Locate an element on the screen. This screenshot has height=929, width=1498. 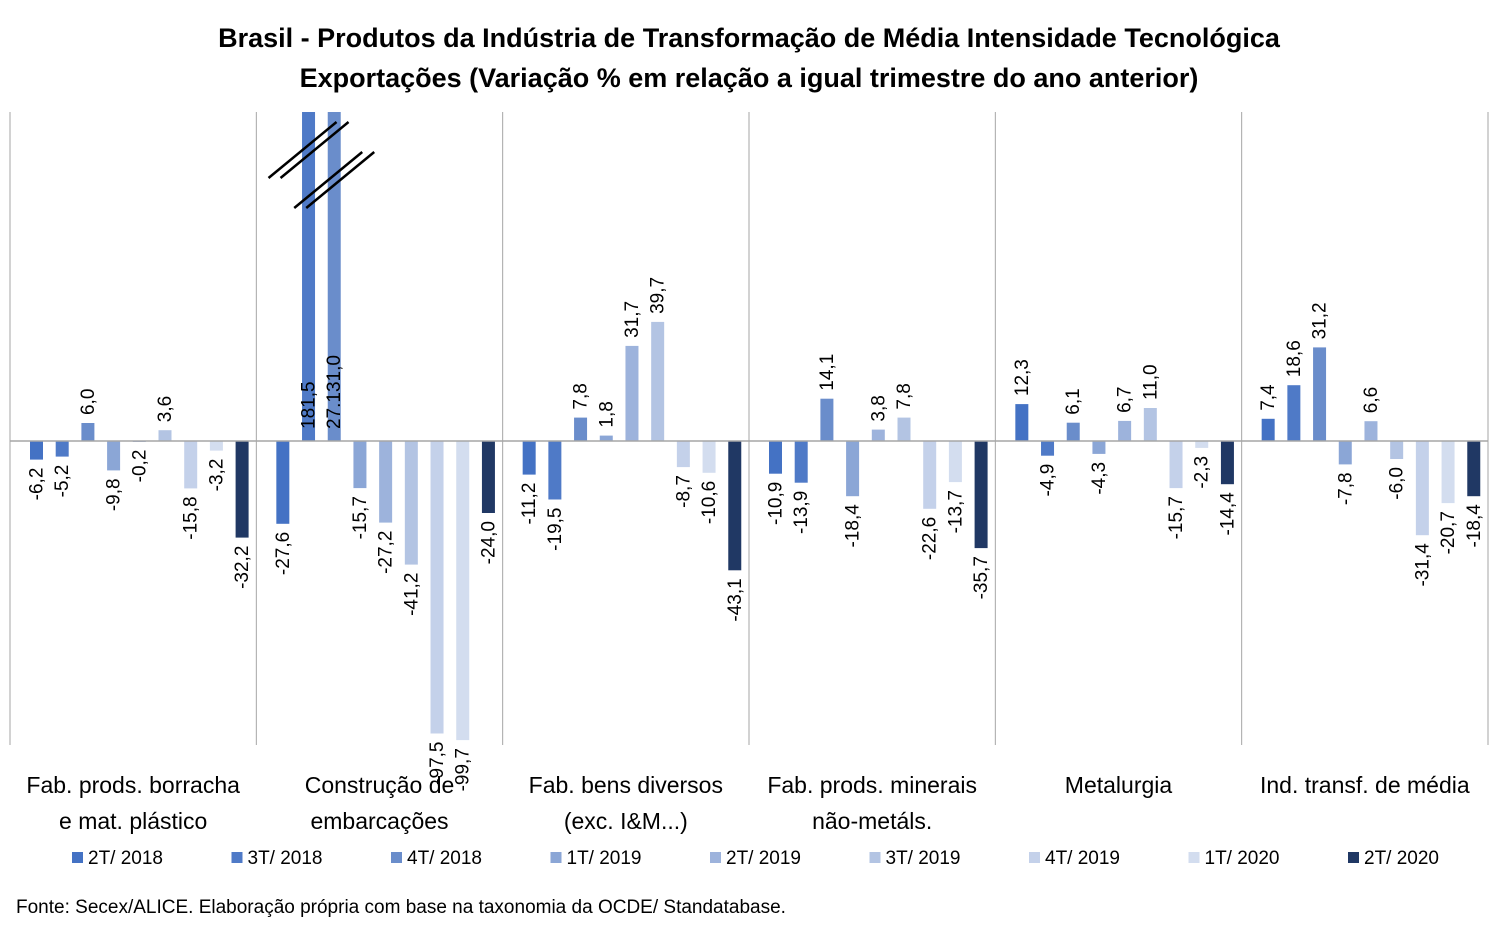
data-label: -31,4 is located at coordinates (1422, 565).